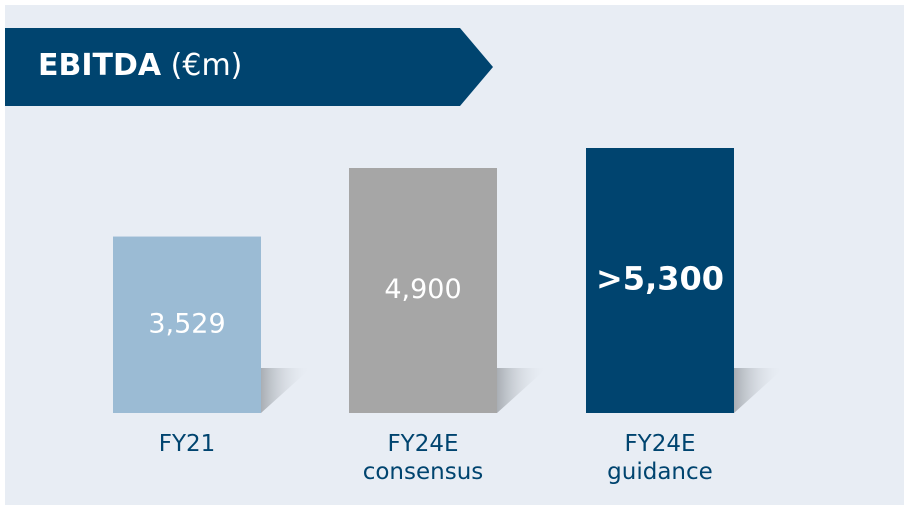  I want to click on value-label: 4,900, so click(422, 289).